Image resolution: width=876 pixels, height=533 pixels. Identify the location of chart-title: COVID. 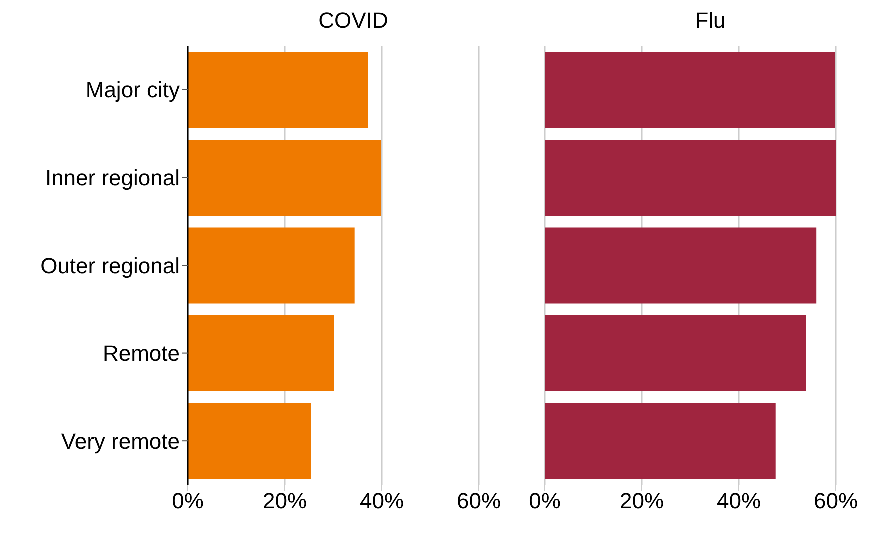
(354, 21).